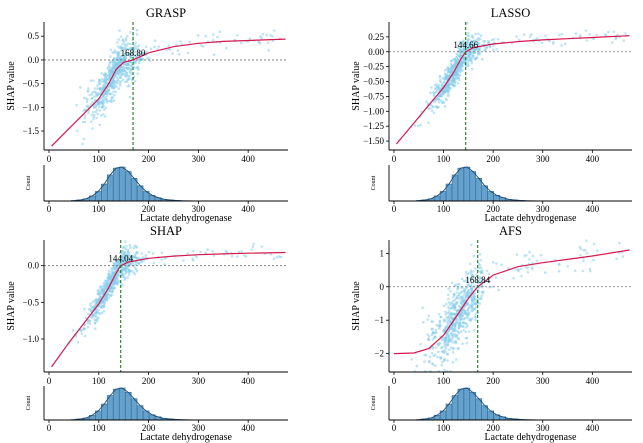 This screenshot has height=443, width=643. I want to click on x-tick-label: 0, so click(394, 381).